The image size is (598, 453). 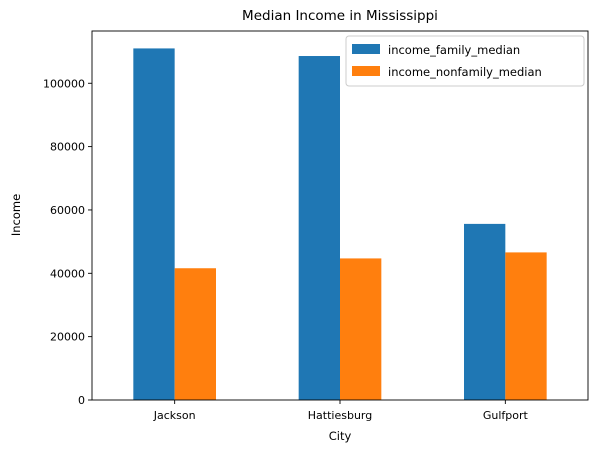 I want to click on y-tick-label: 0, so click(x=81, y=400).